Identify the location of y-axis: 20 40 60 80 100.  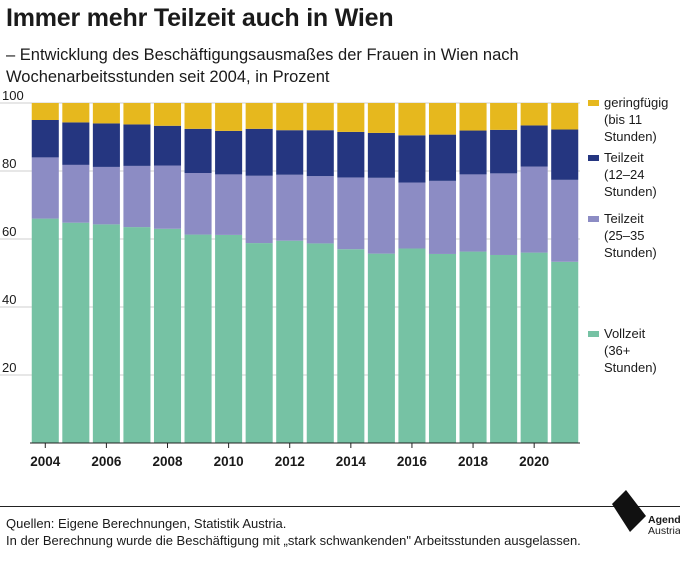
(13, 231).